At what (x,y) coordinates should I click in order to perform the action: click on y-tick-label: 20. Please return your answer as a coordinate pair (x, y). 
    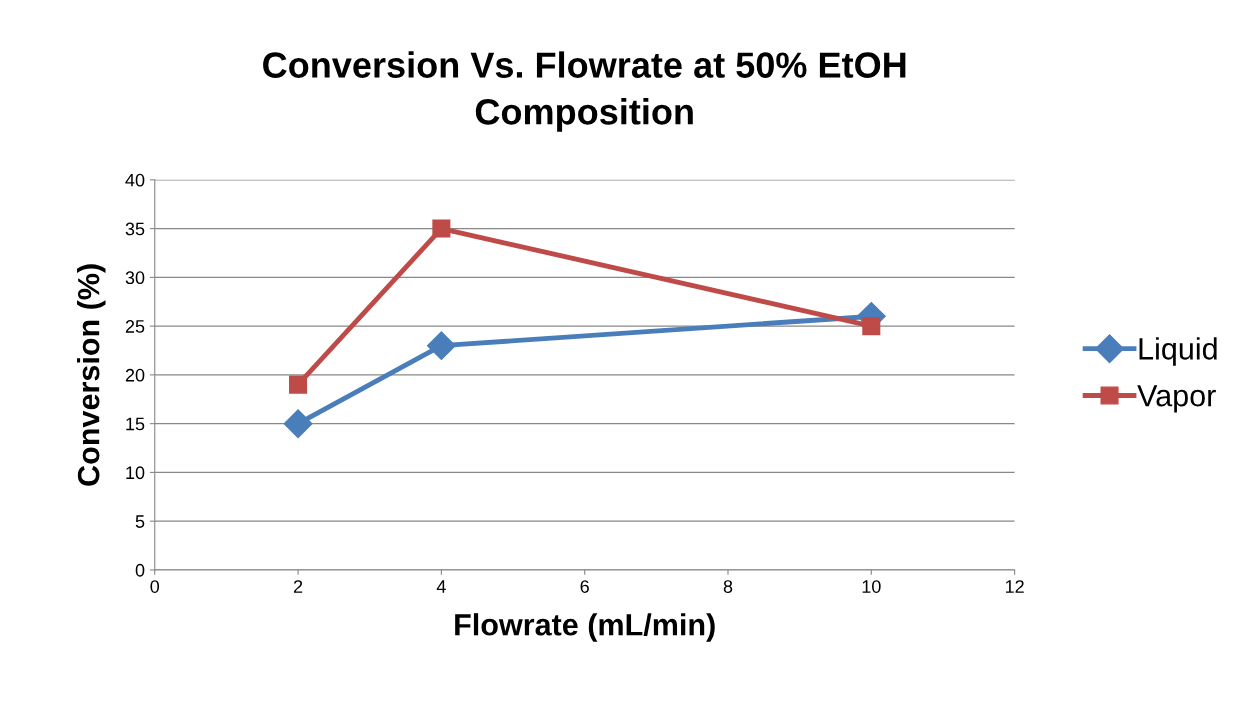
    Looking at the image, I should click on (135, 375).